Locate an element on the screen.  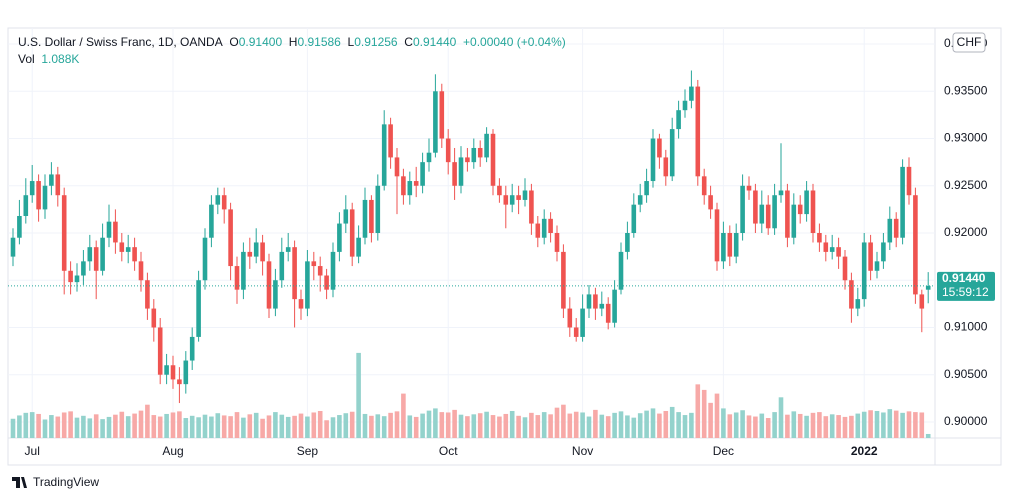
y-tick-label: 0.92000 is located at coordinates (966, 232).